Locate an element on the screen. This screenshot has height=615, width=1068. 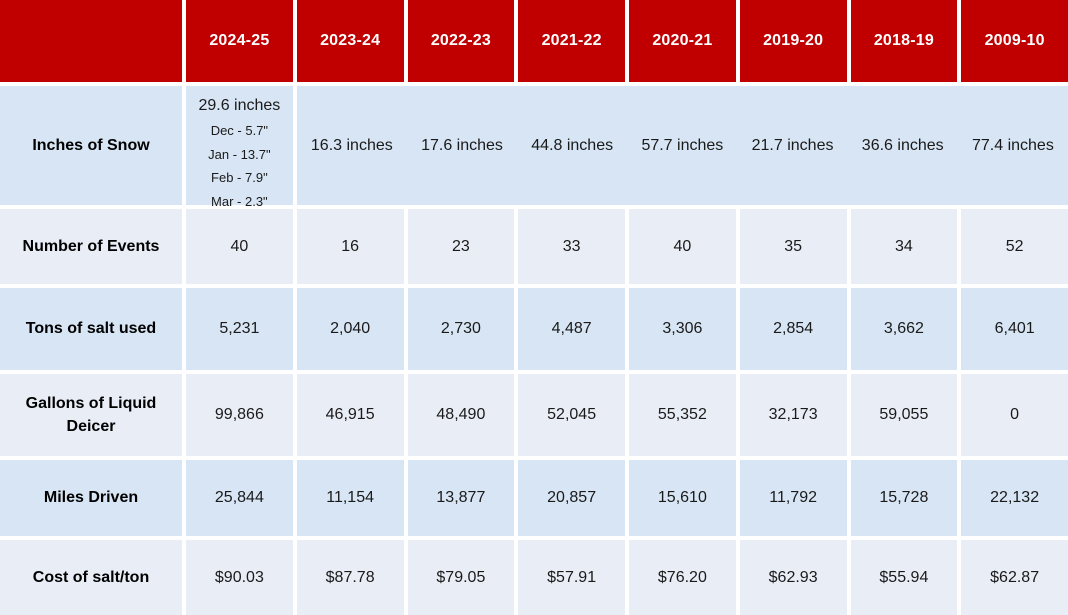
cell-events-2023-24: 16 is located at coordinates (350, 246).